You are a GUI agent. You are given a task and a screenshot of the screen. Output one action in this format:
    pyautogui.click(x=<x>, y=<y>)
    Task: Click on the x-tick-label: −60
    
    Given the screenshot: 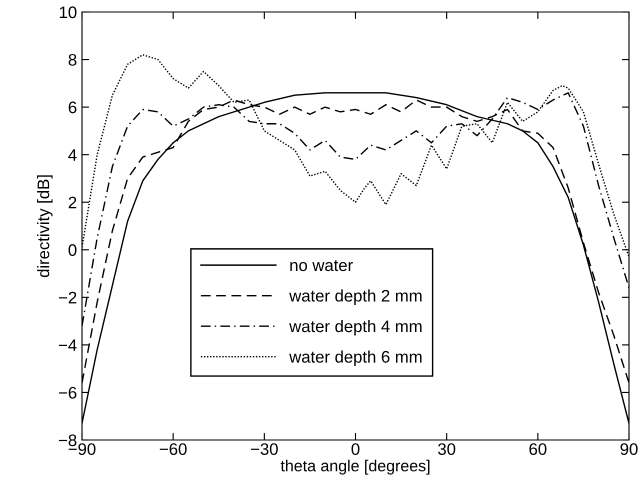 What is the action you would take?
    pyautogui.click(x=173, y=449)
    